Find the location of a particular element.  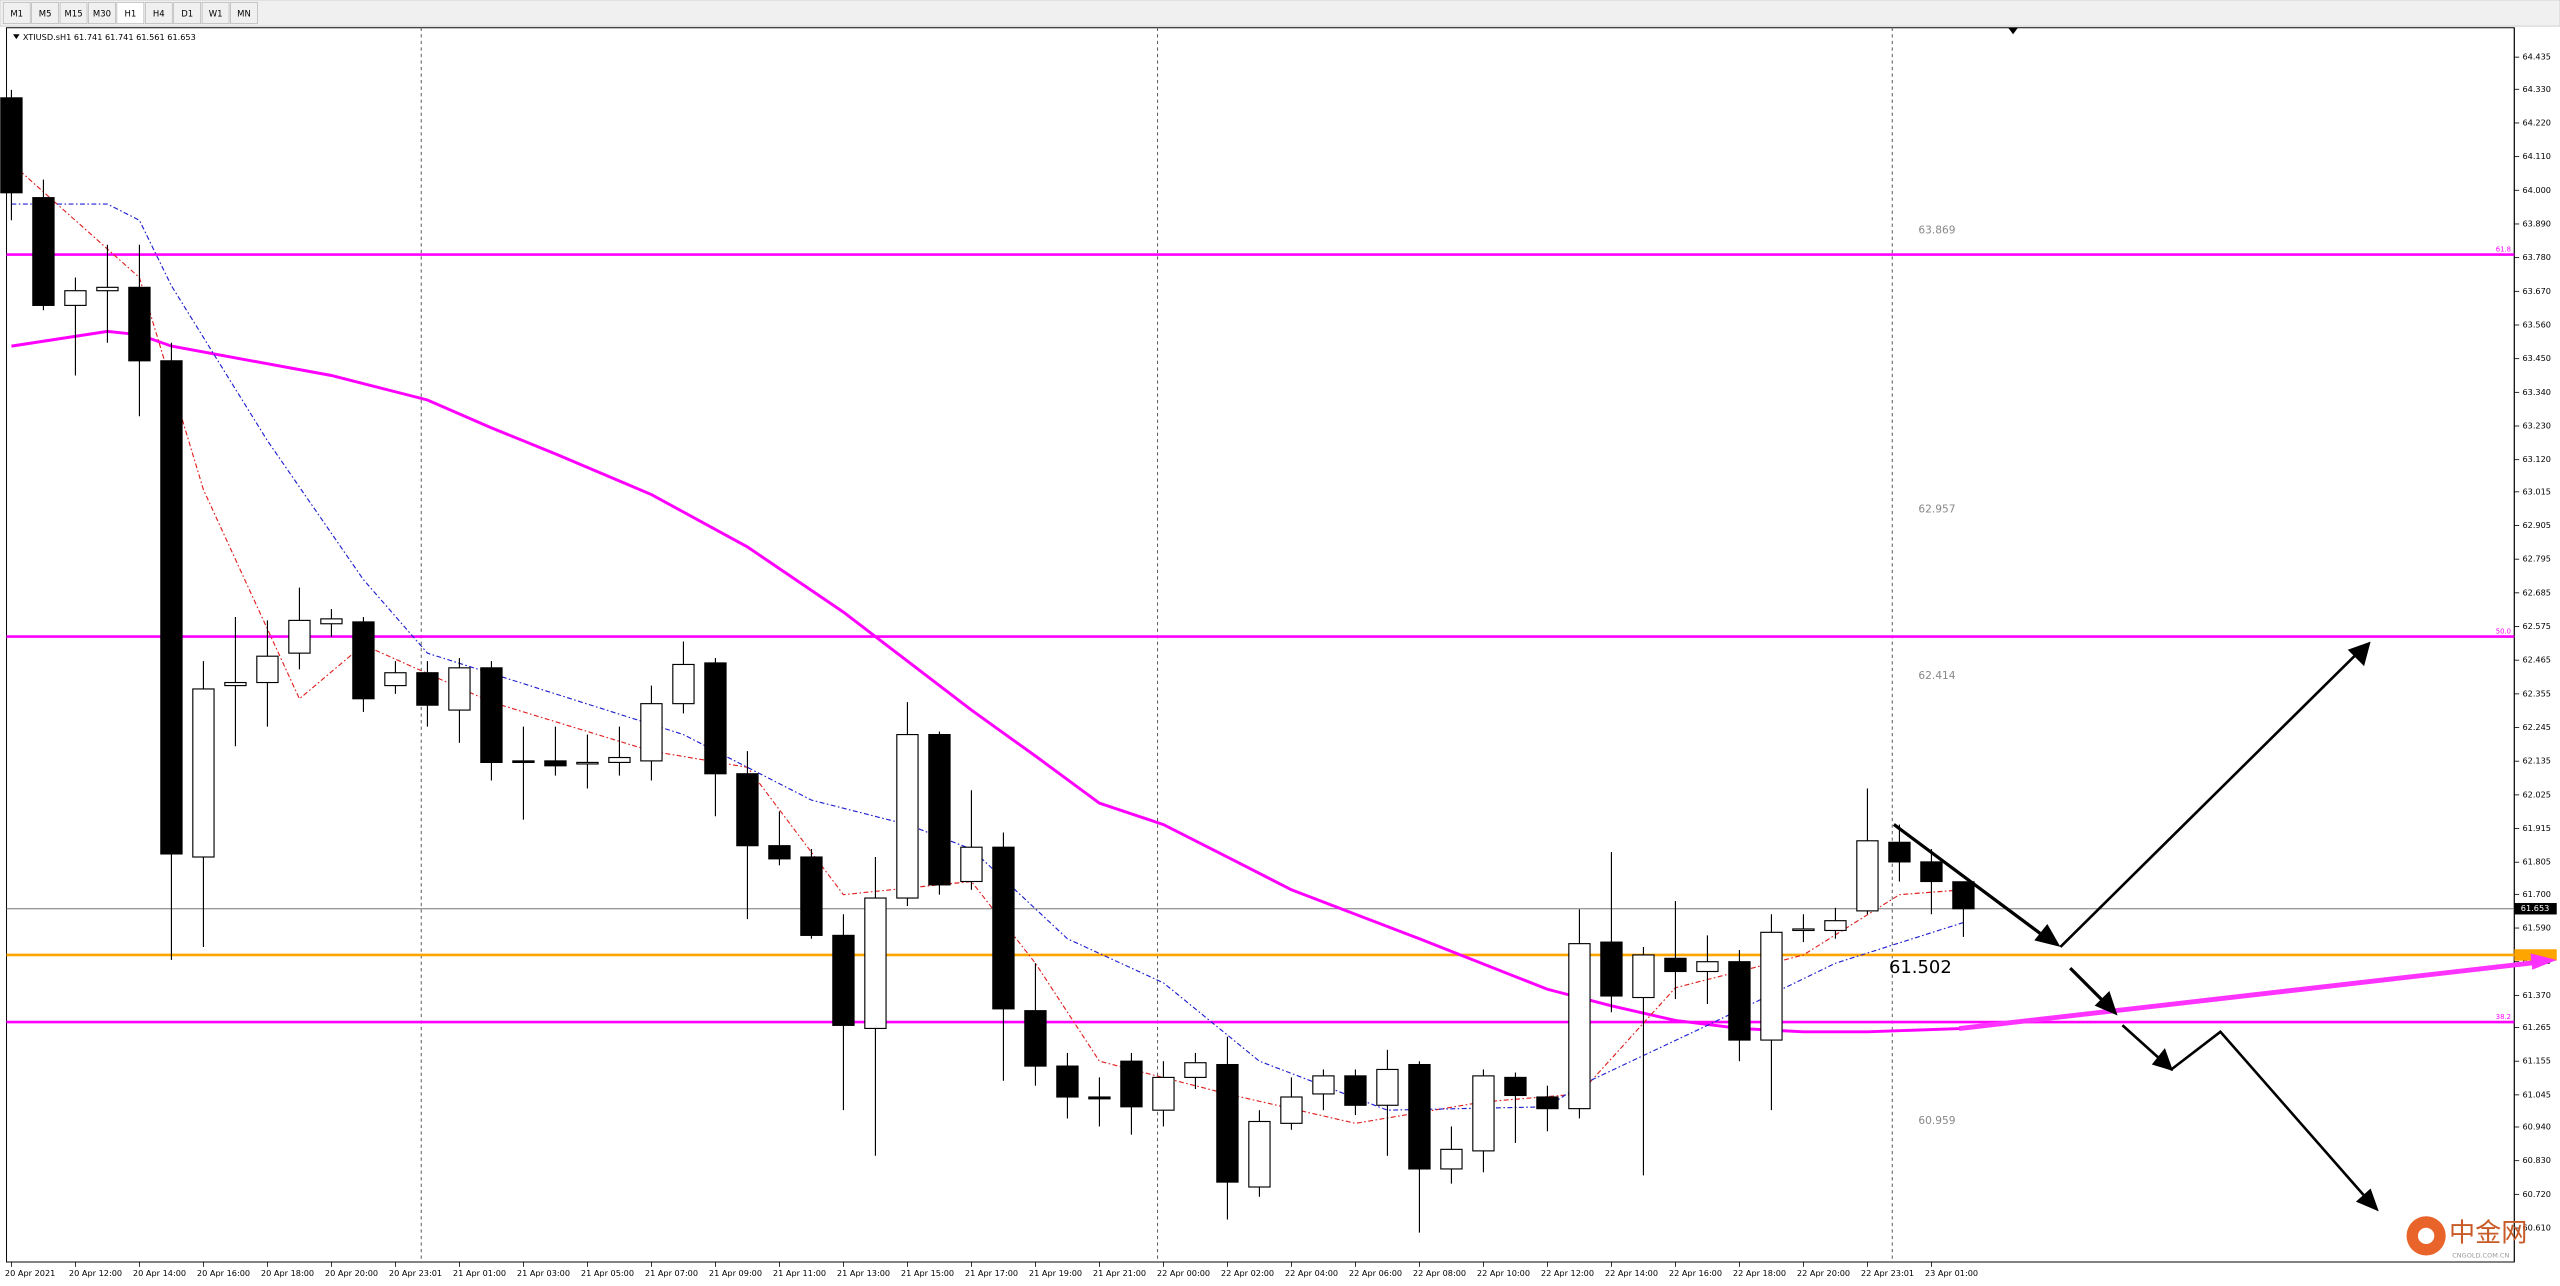

y-tick-label: 62.135 is located at coordinates (2536, 761).